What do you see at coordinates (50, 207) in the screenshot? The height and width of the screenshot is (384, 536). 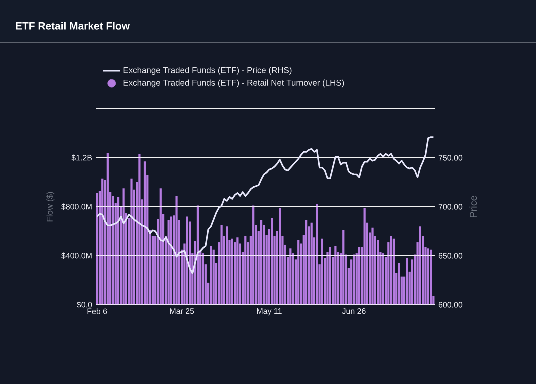 I see `y-axis-title: Flow ($)` at bounding box center [50, 207].